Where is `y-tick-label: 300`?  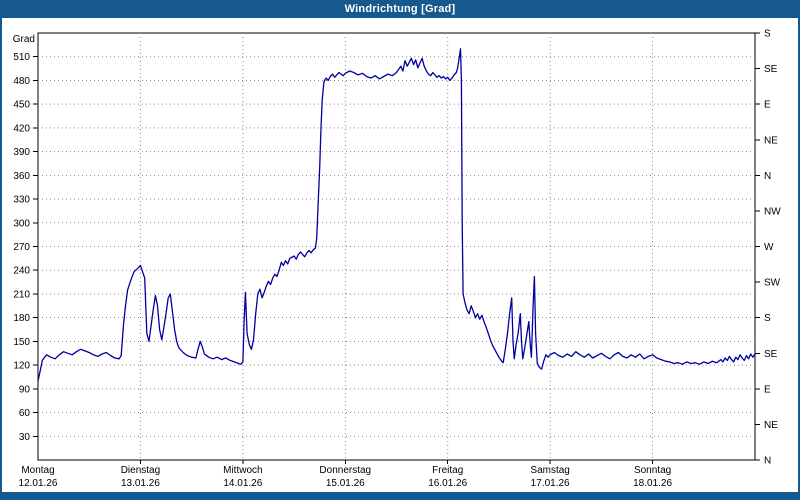
y-tick-label: 300 is located at coordinates (21, 223).